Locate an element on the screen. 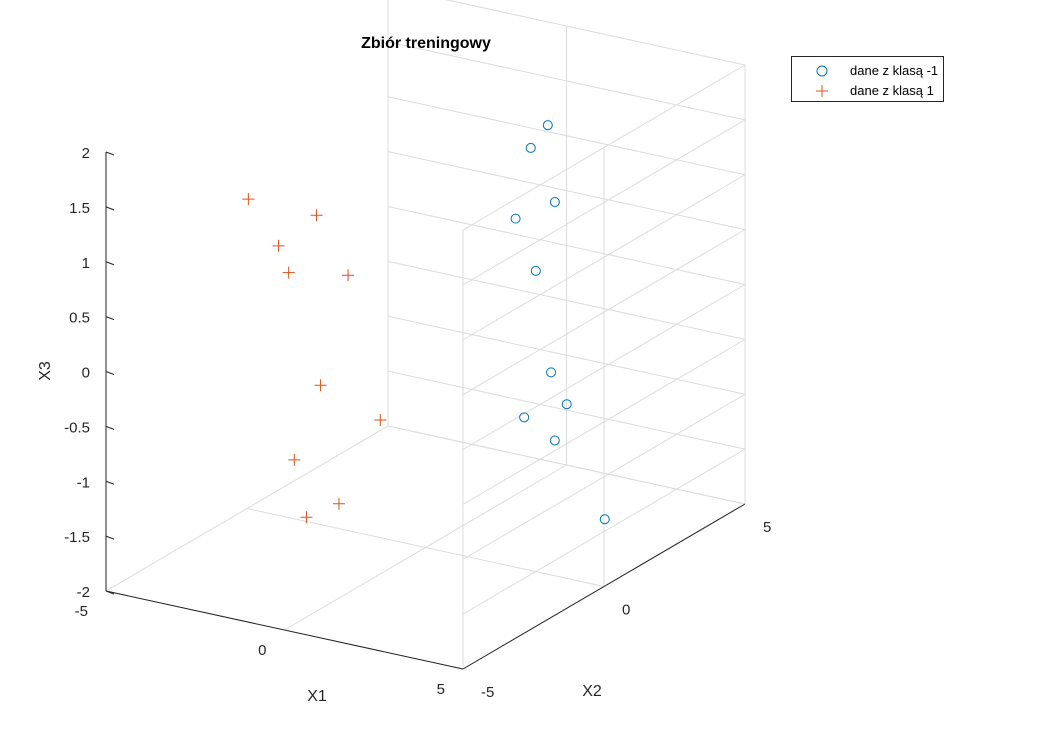 The width and height of the screenshot is (1037, 752). x2-tick-label: 0 is located at coordinates (626, 610).